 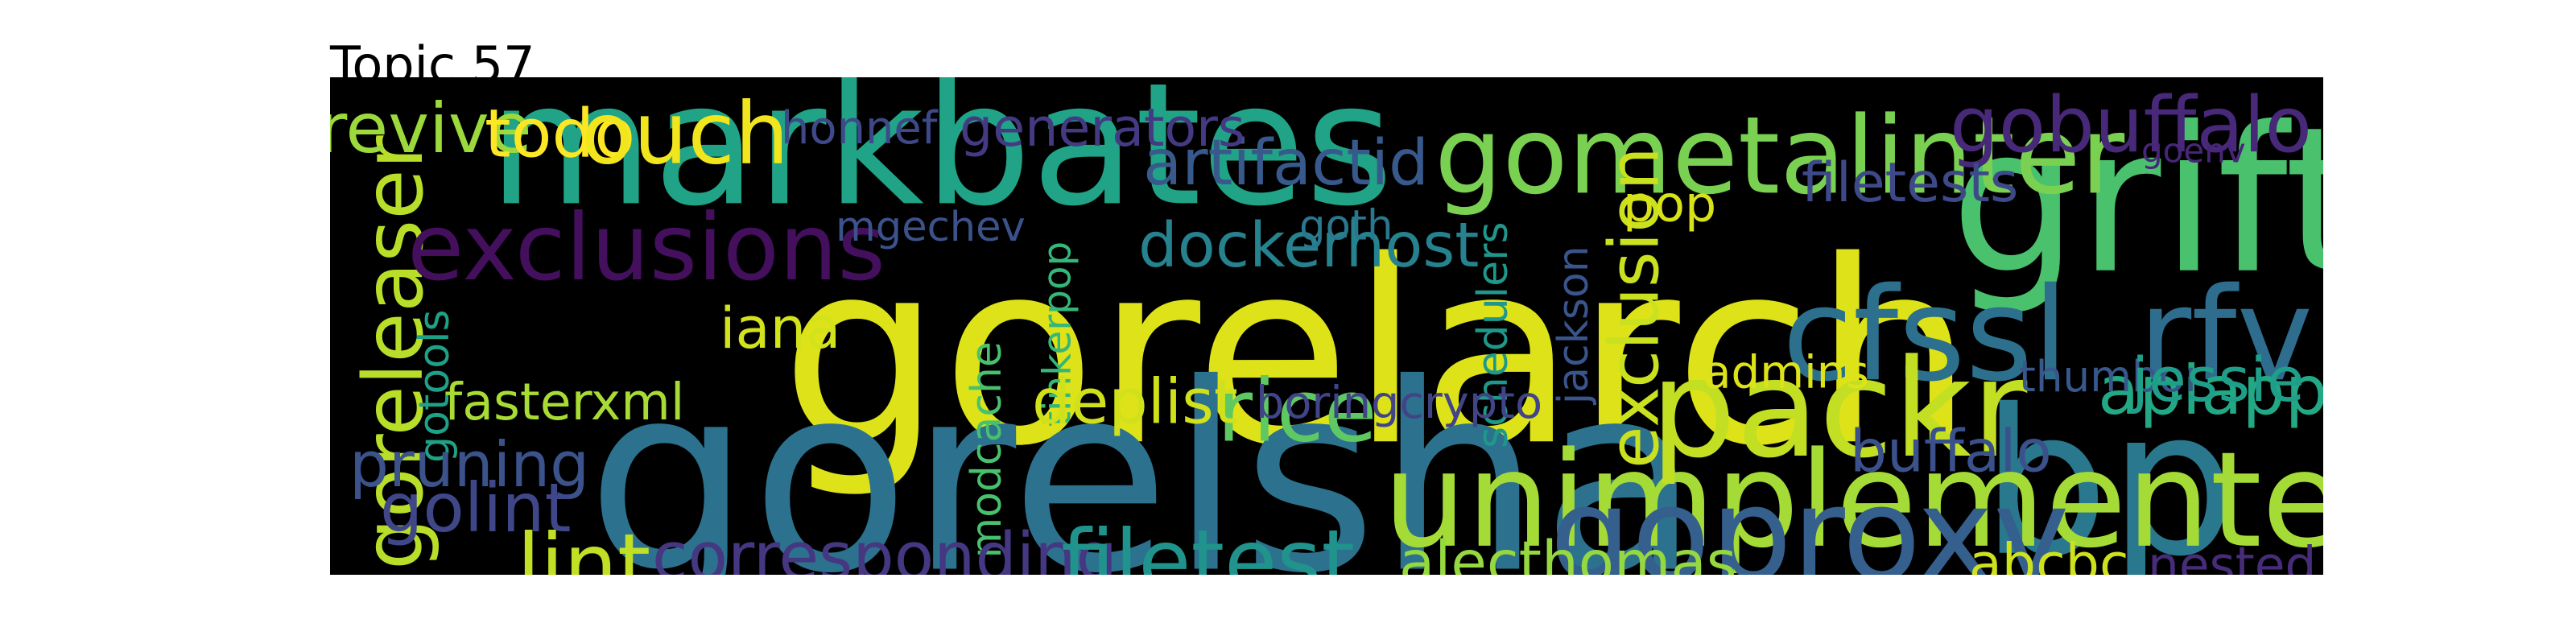 I want to click on word-rice: rice, so click(x=1297, y=411).